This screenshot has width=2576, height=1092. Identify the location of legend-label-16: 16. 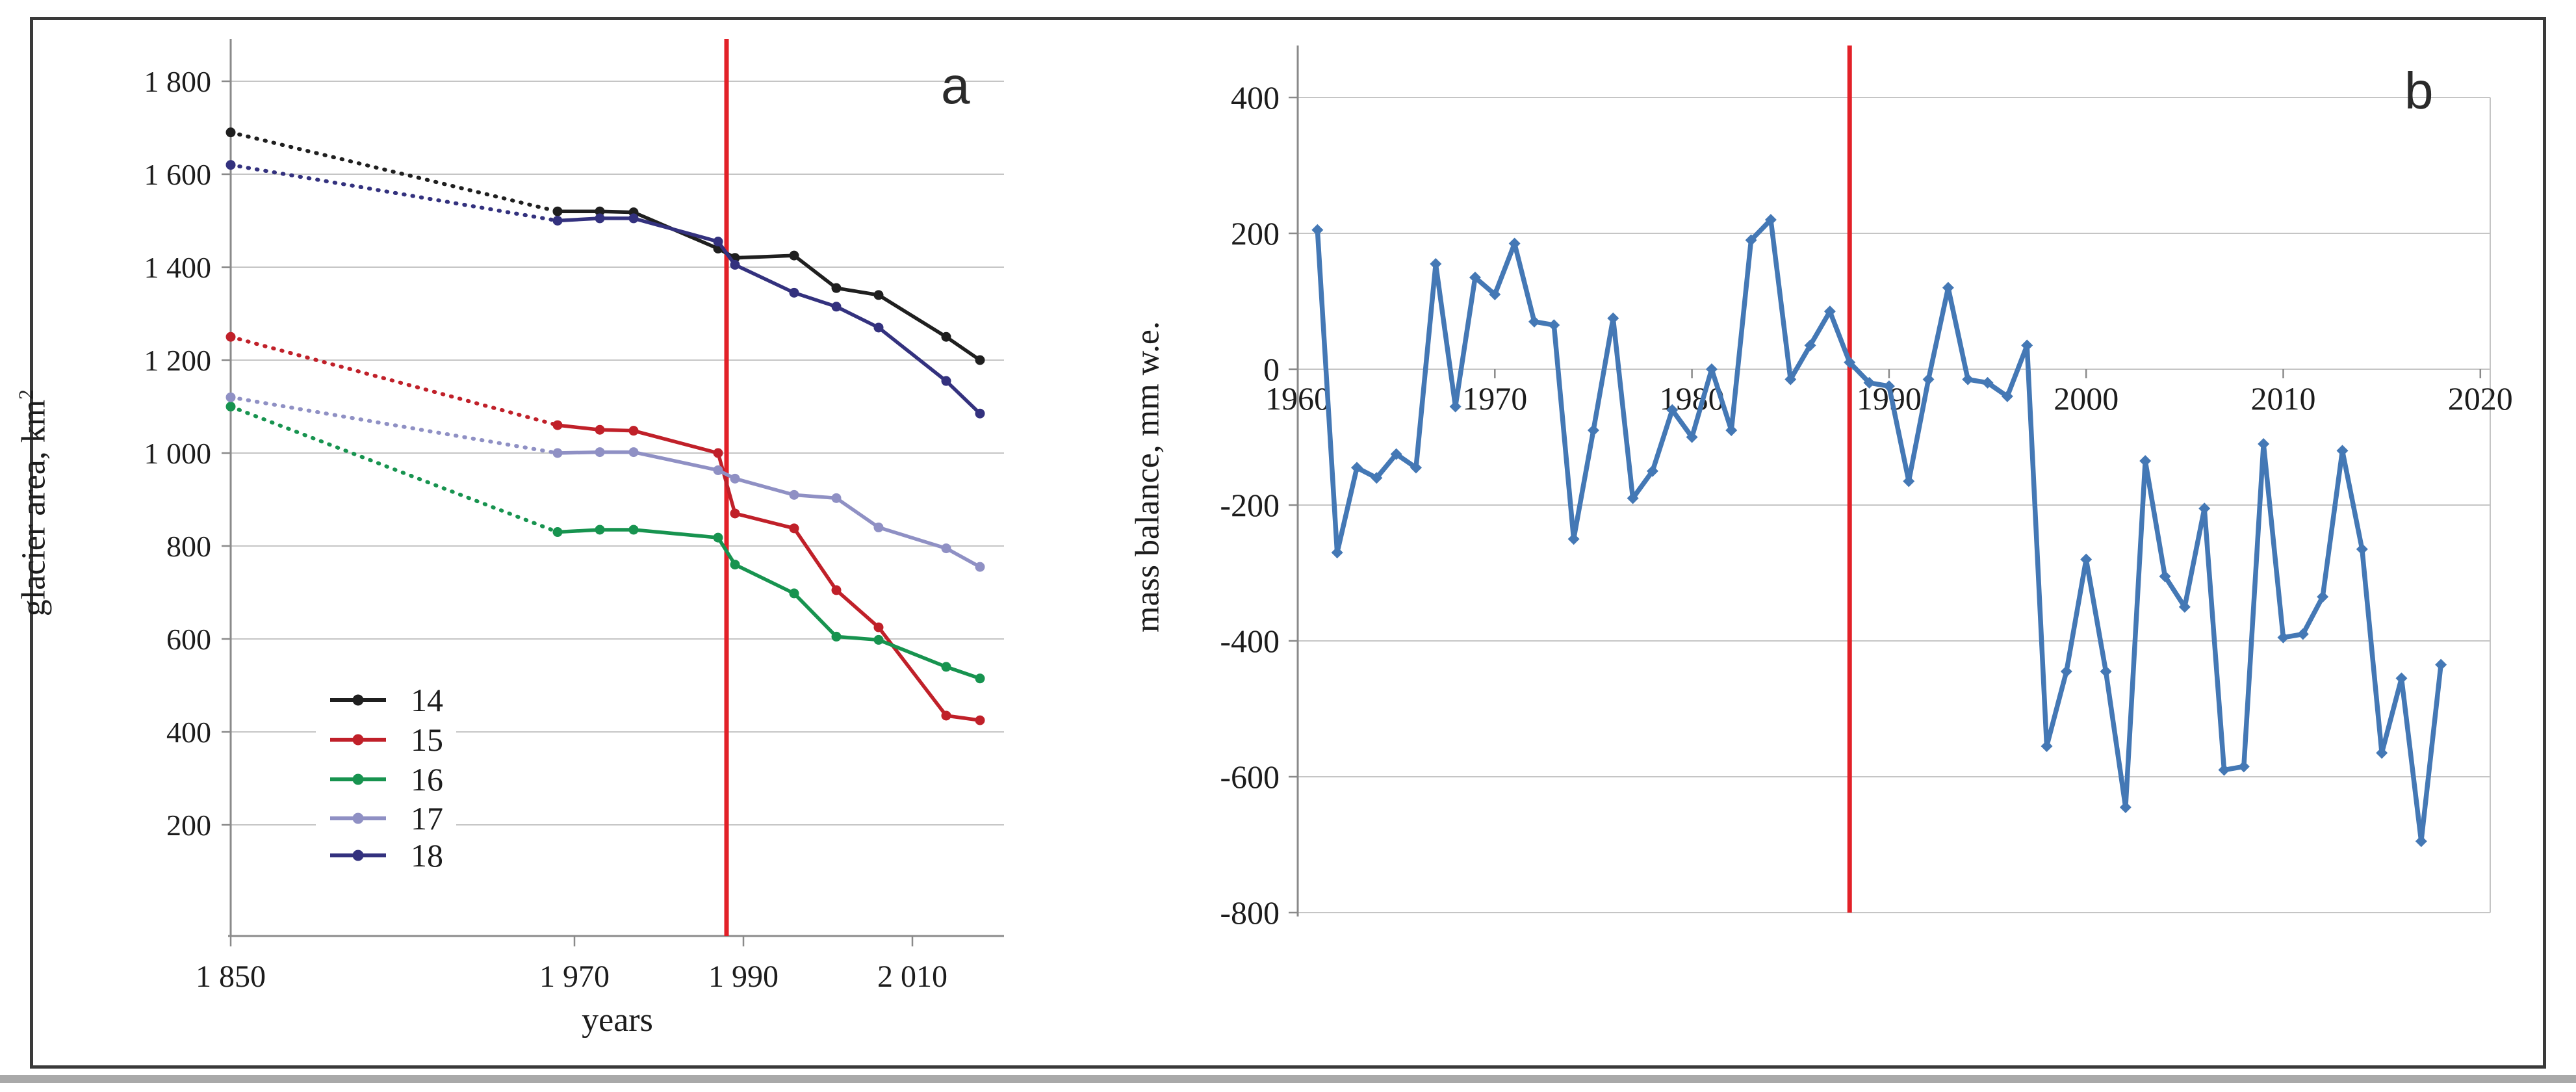
(427, 780).